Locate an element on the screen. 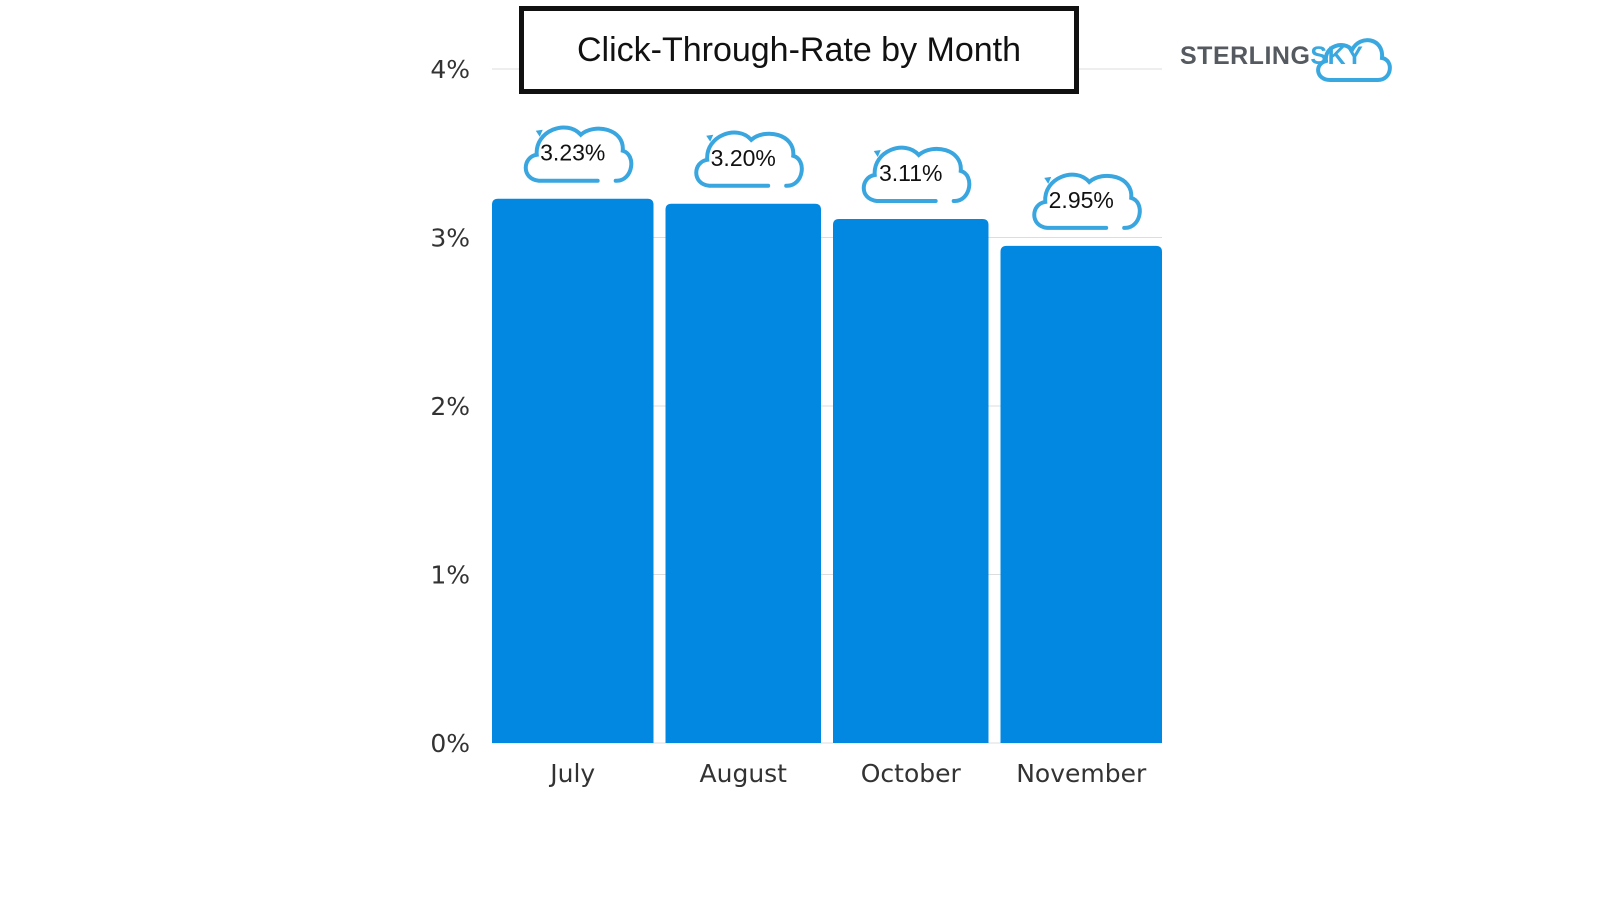 The image size is (1600, 900). y-tick-label: 3% is located at coordinates (450, 238).